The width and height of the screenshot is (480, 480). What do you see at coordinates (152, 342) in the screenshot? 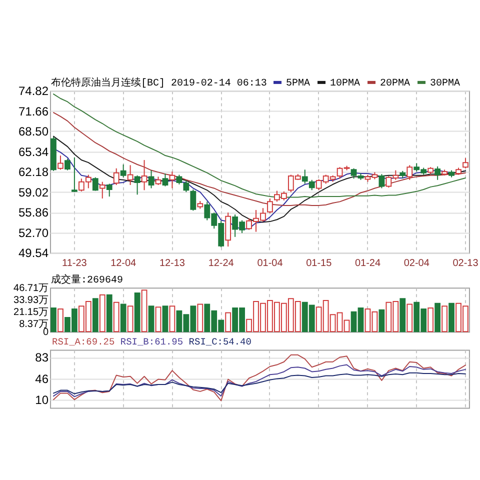
I see `text: RSI_B:61.95` at bounding box center [152, 342].